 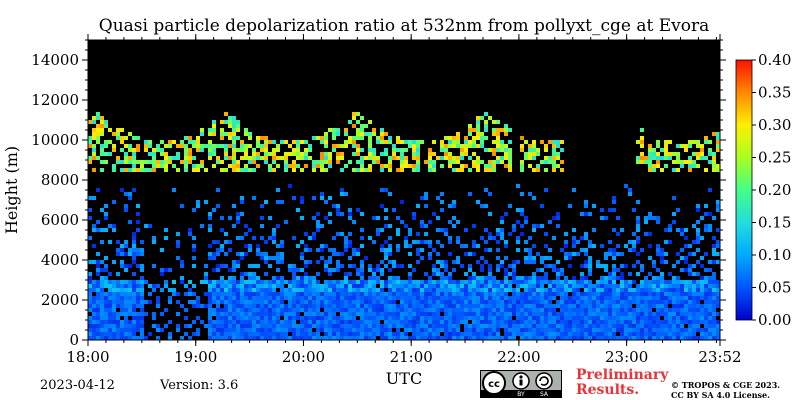 I want to click on x-tick-label: 22:00, so click(x=518, y=357).